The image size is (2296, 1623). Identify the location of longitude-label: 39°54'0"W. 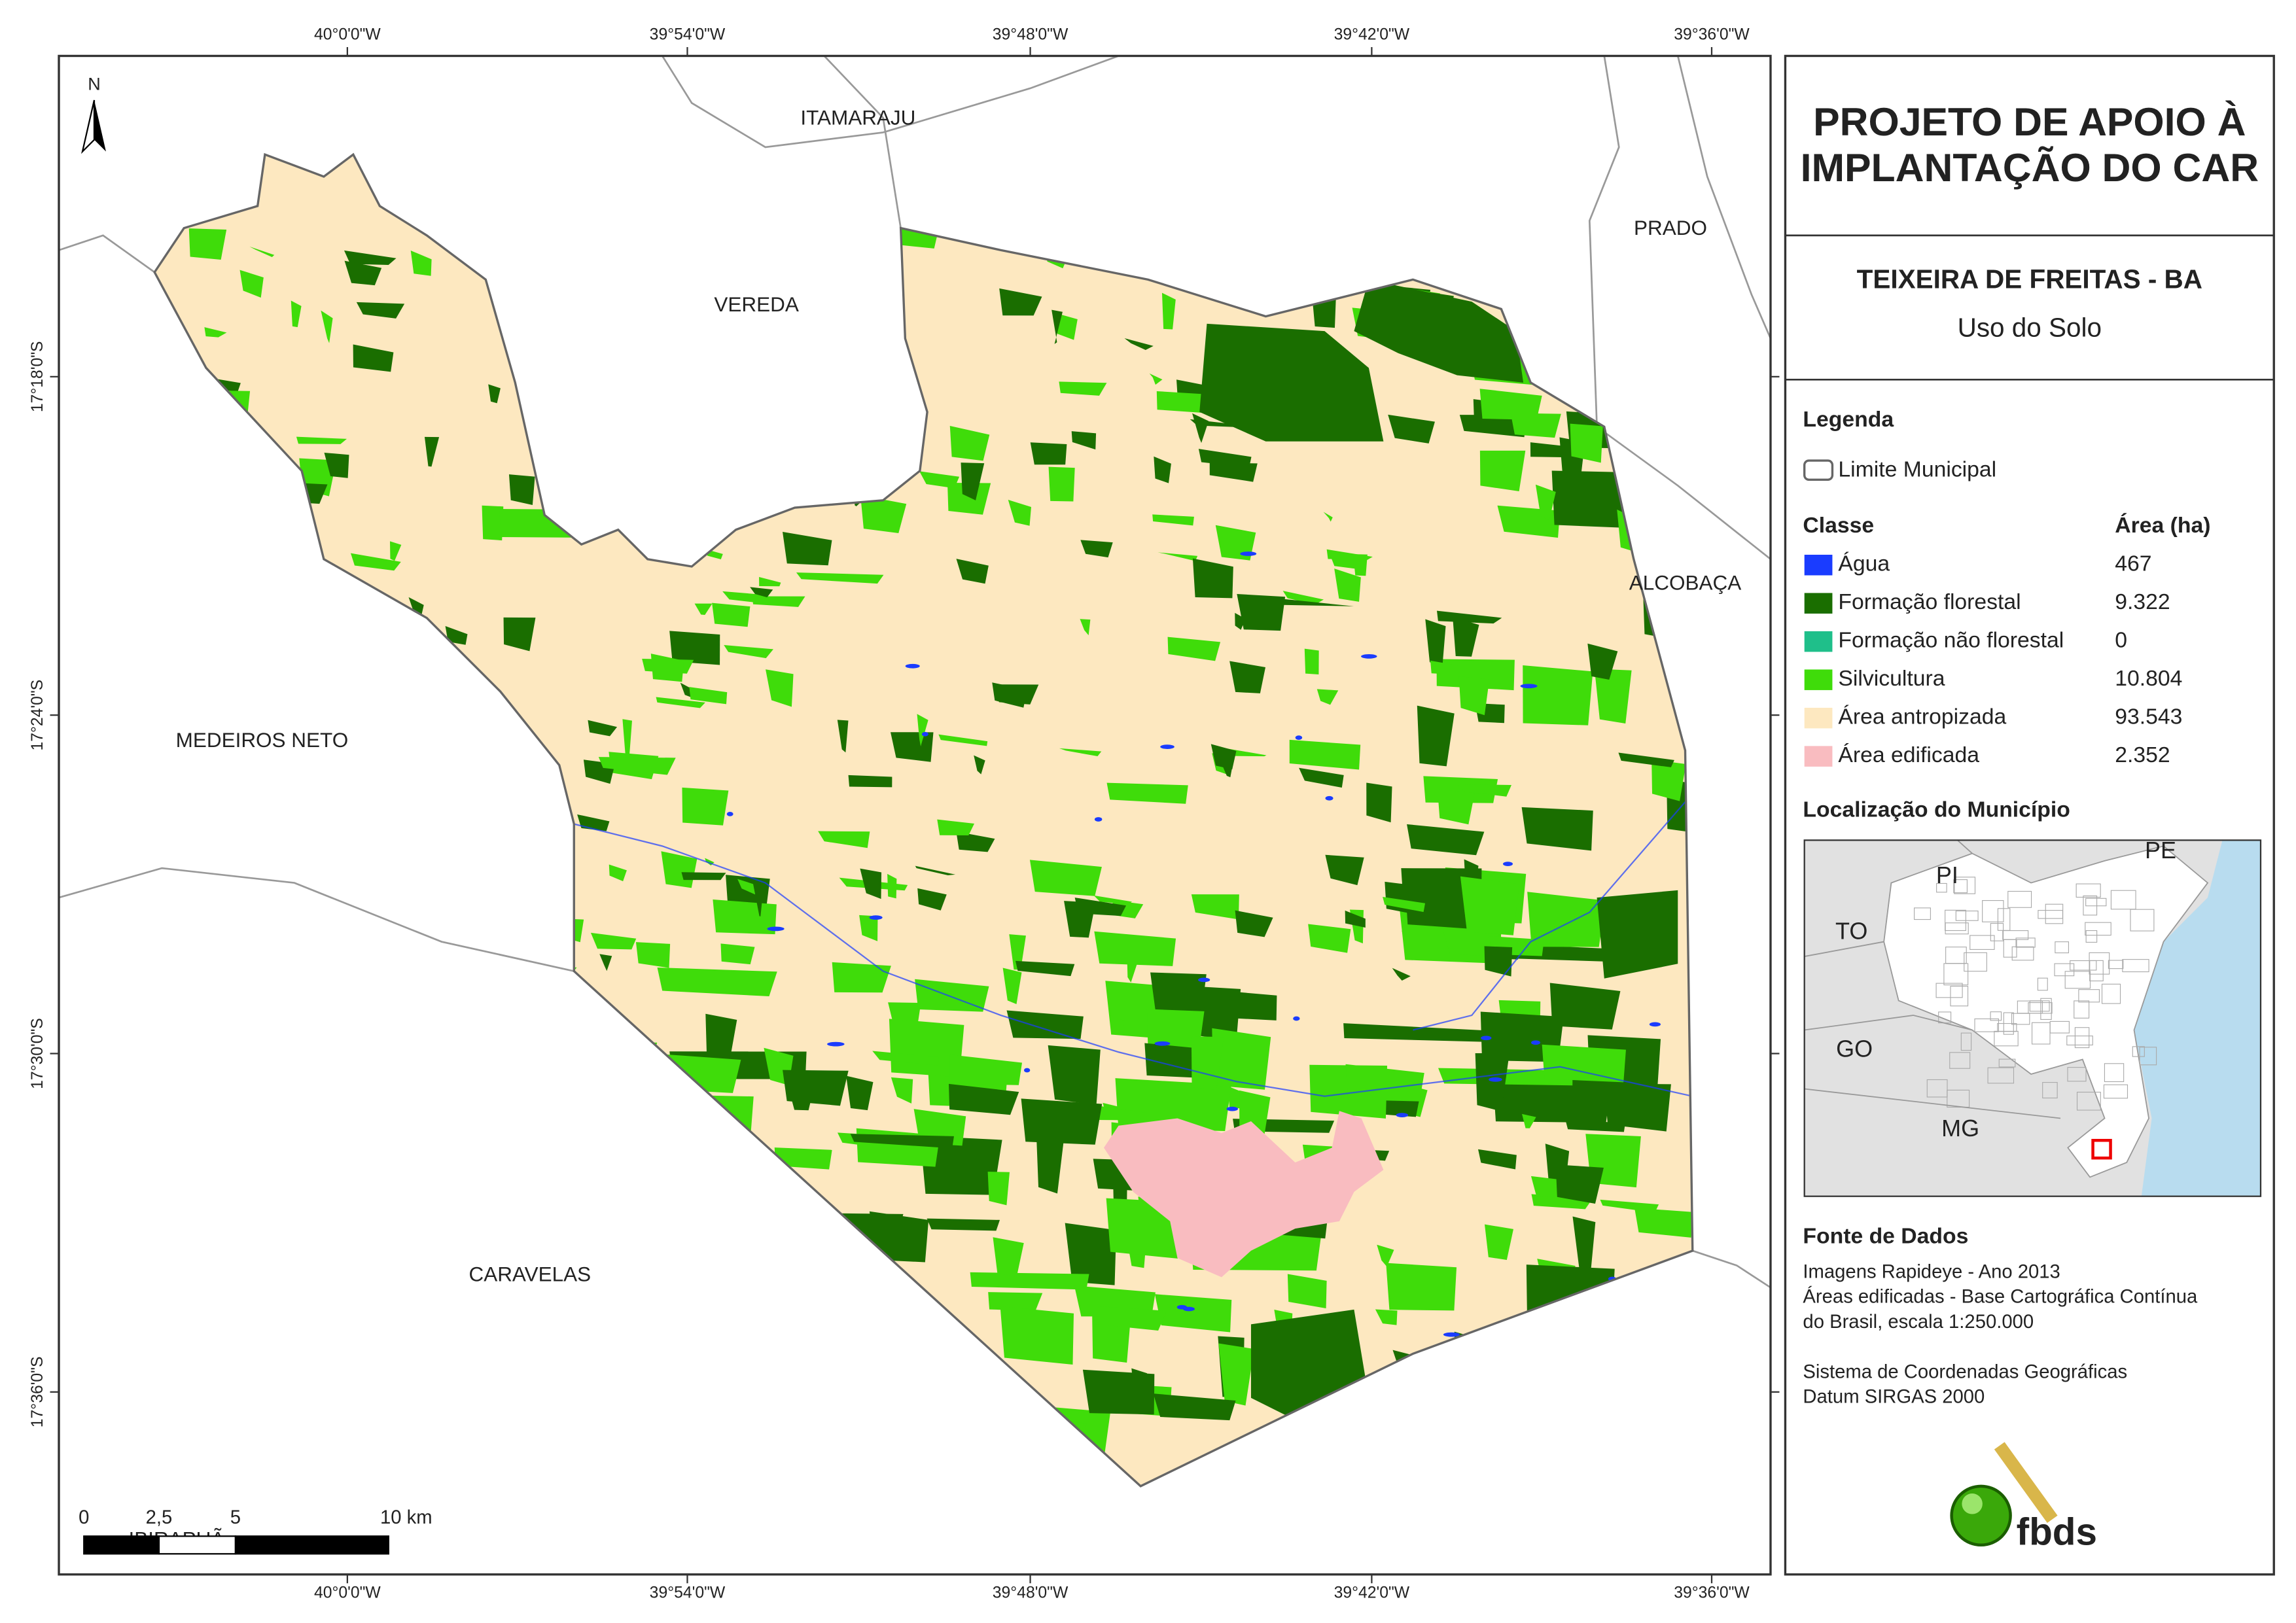
(688, 1593).